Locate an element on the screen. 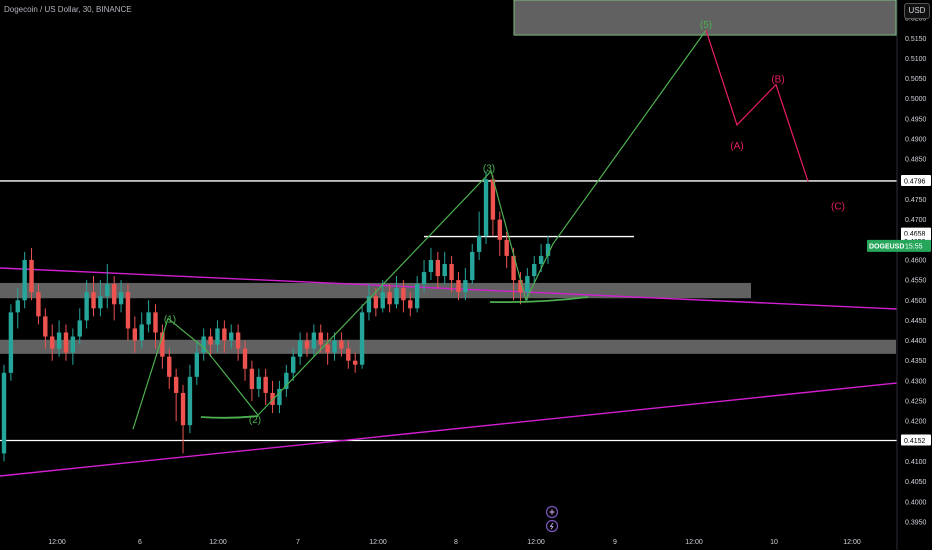 The image size is (932, 550). price-tick-label: 0.3950 is located at coordinates (916, 522).